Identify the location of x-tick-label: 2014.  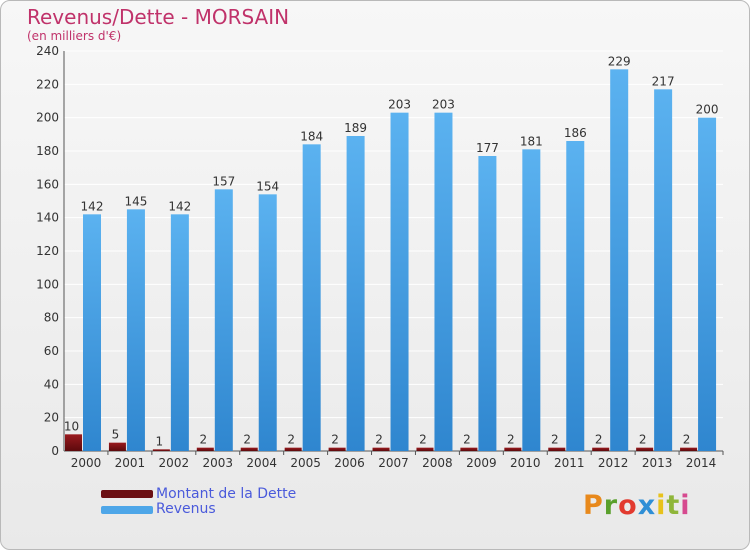
(701, 463).